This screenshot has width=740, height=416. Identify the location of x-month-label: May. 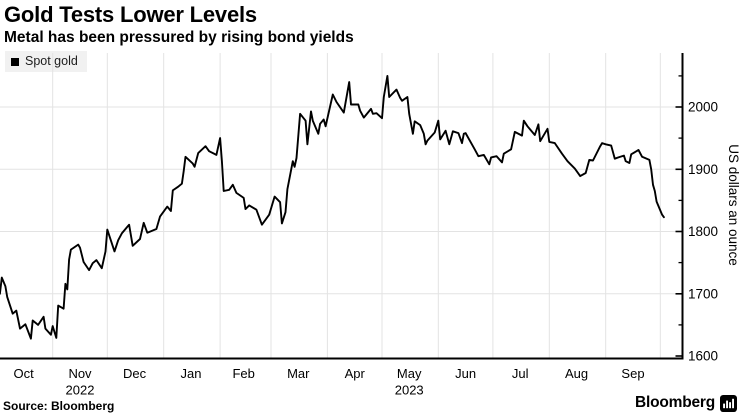
(409, 373).